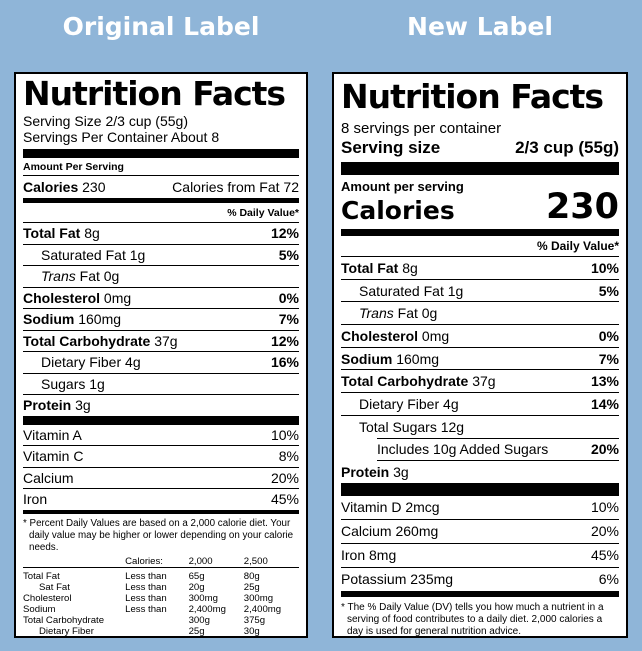 Image resolution: width=642 pixels, height=651 pixels. Describe the element at coordinates (161, 499) in the screenshot. I see `vitamin-row: Iron 45%` at that location.